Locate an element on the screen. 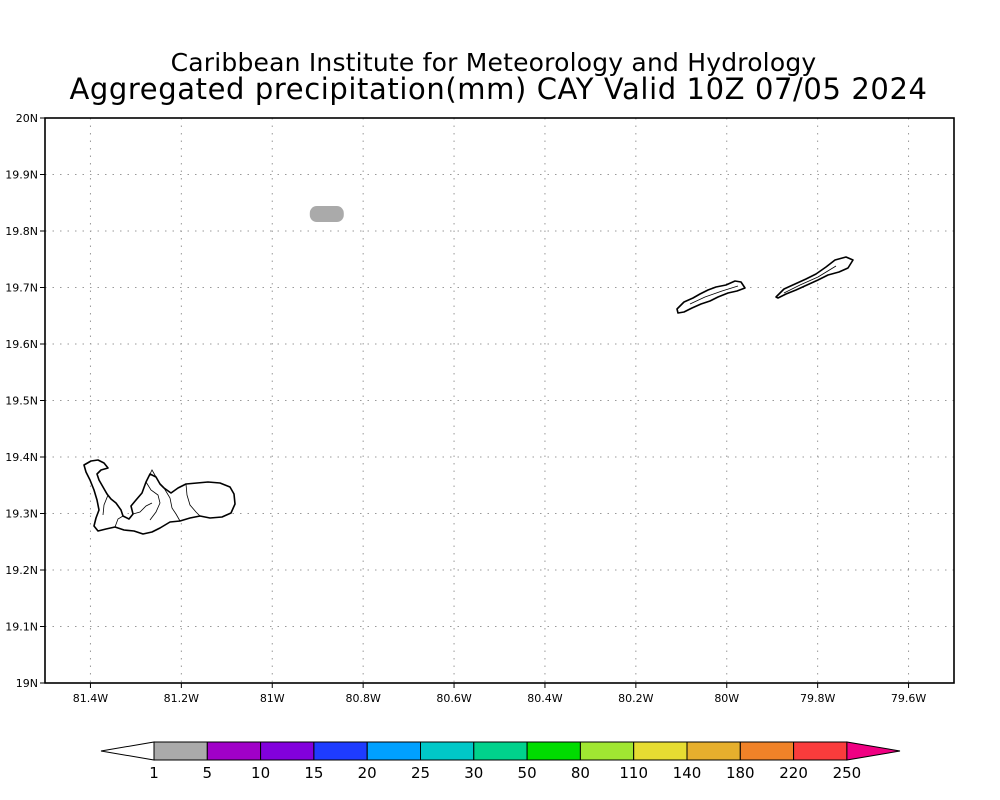 The width and height of the screenshot is (1000, 800). colorbar-label: 180 is located at coordinates (740, 773).